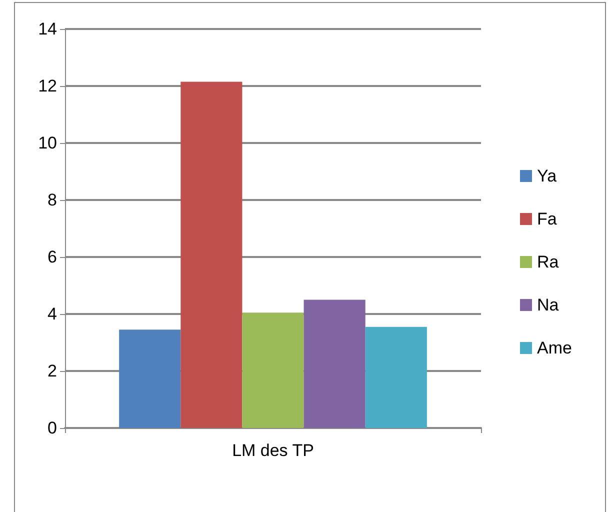  Describe the element at coordinates (47, 86) in the screenshot. I see `y-tick-label: 12` at that location.